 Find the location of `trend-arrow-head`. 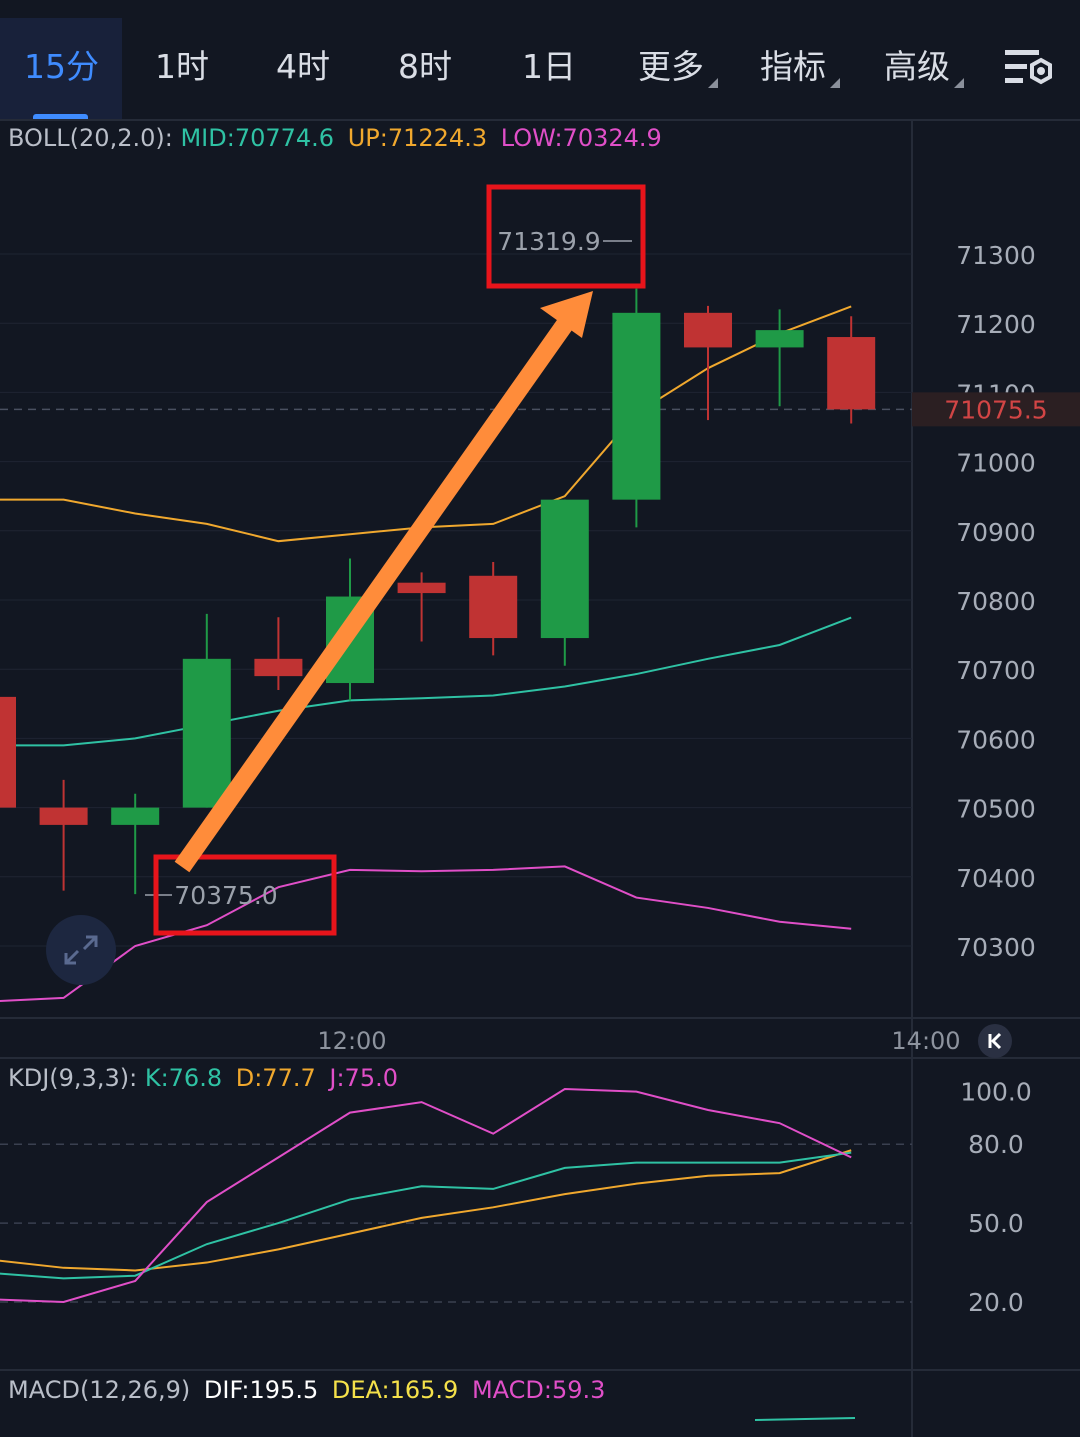

trend-arrow-head is located at coordinates (566, 314).